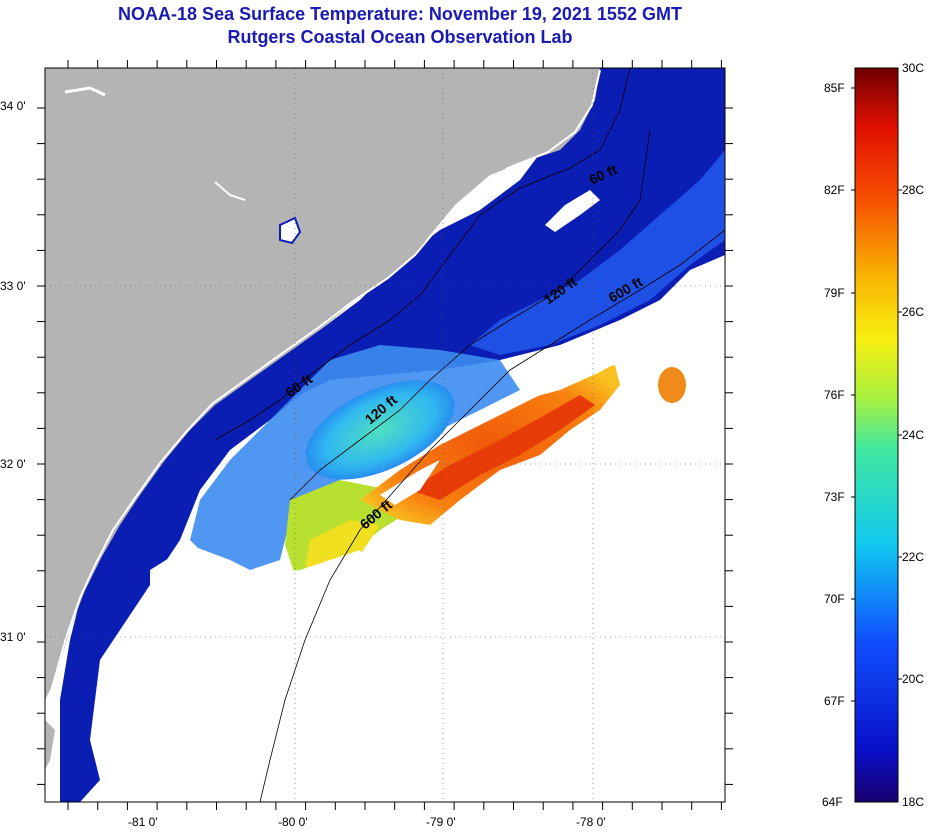  I want to click on colorbar-f-82: 82F, so click(834, 190).